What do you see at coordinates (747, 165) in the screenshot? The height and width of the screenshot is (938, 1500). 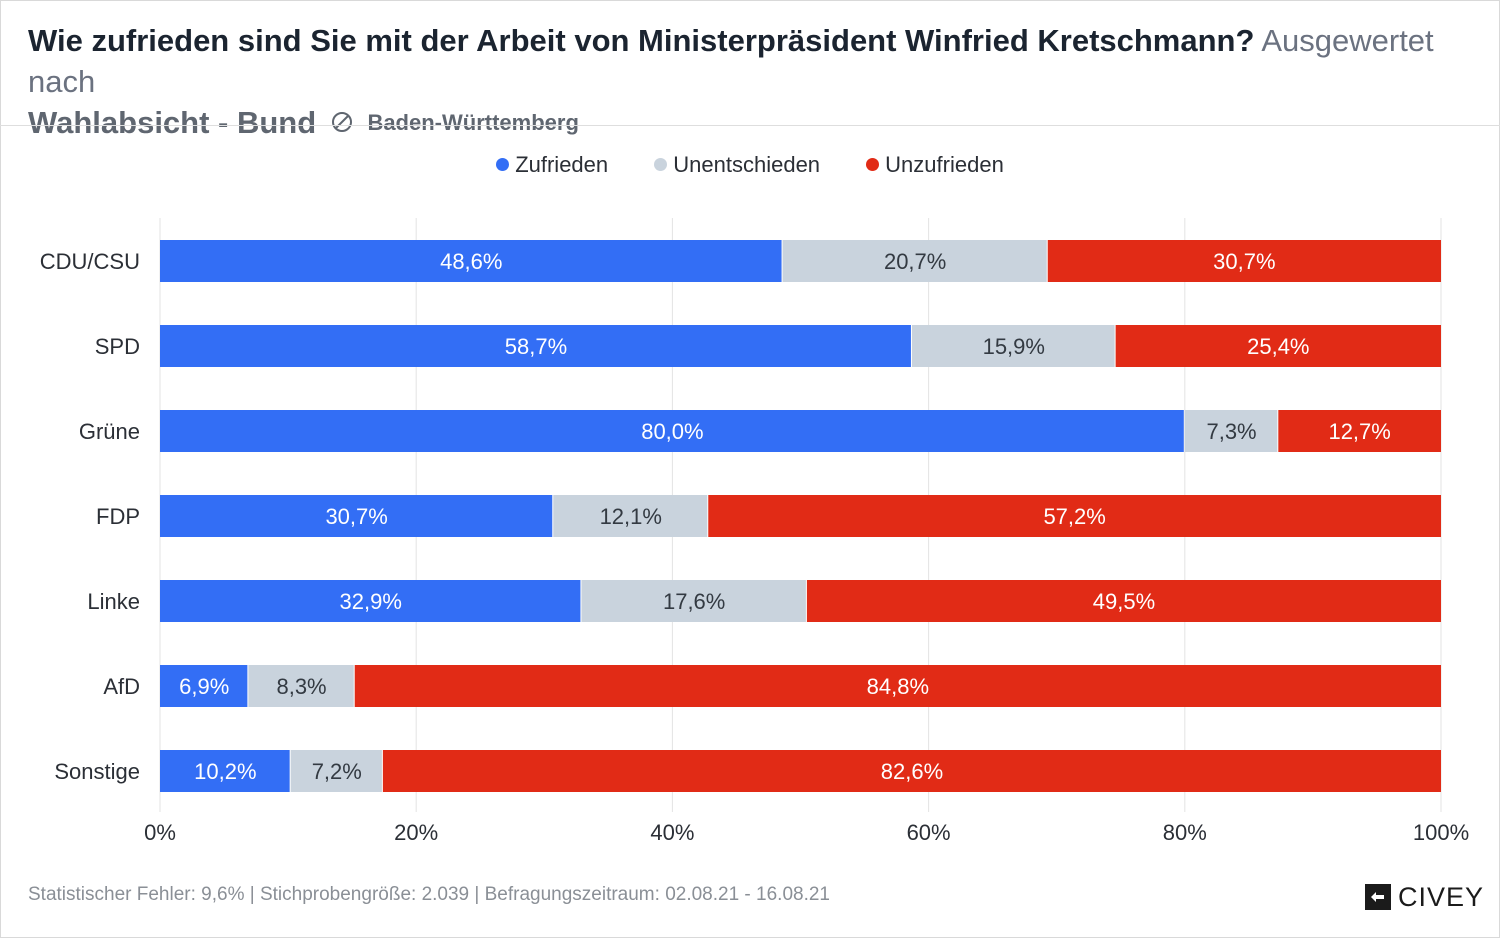 I see `legend-label-unentschieden: Unentschieden` at bounding box center [747, 165].